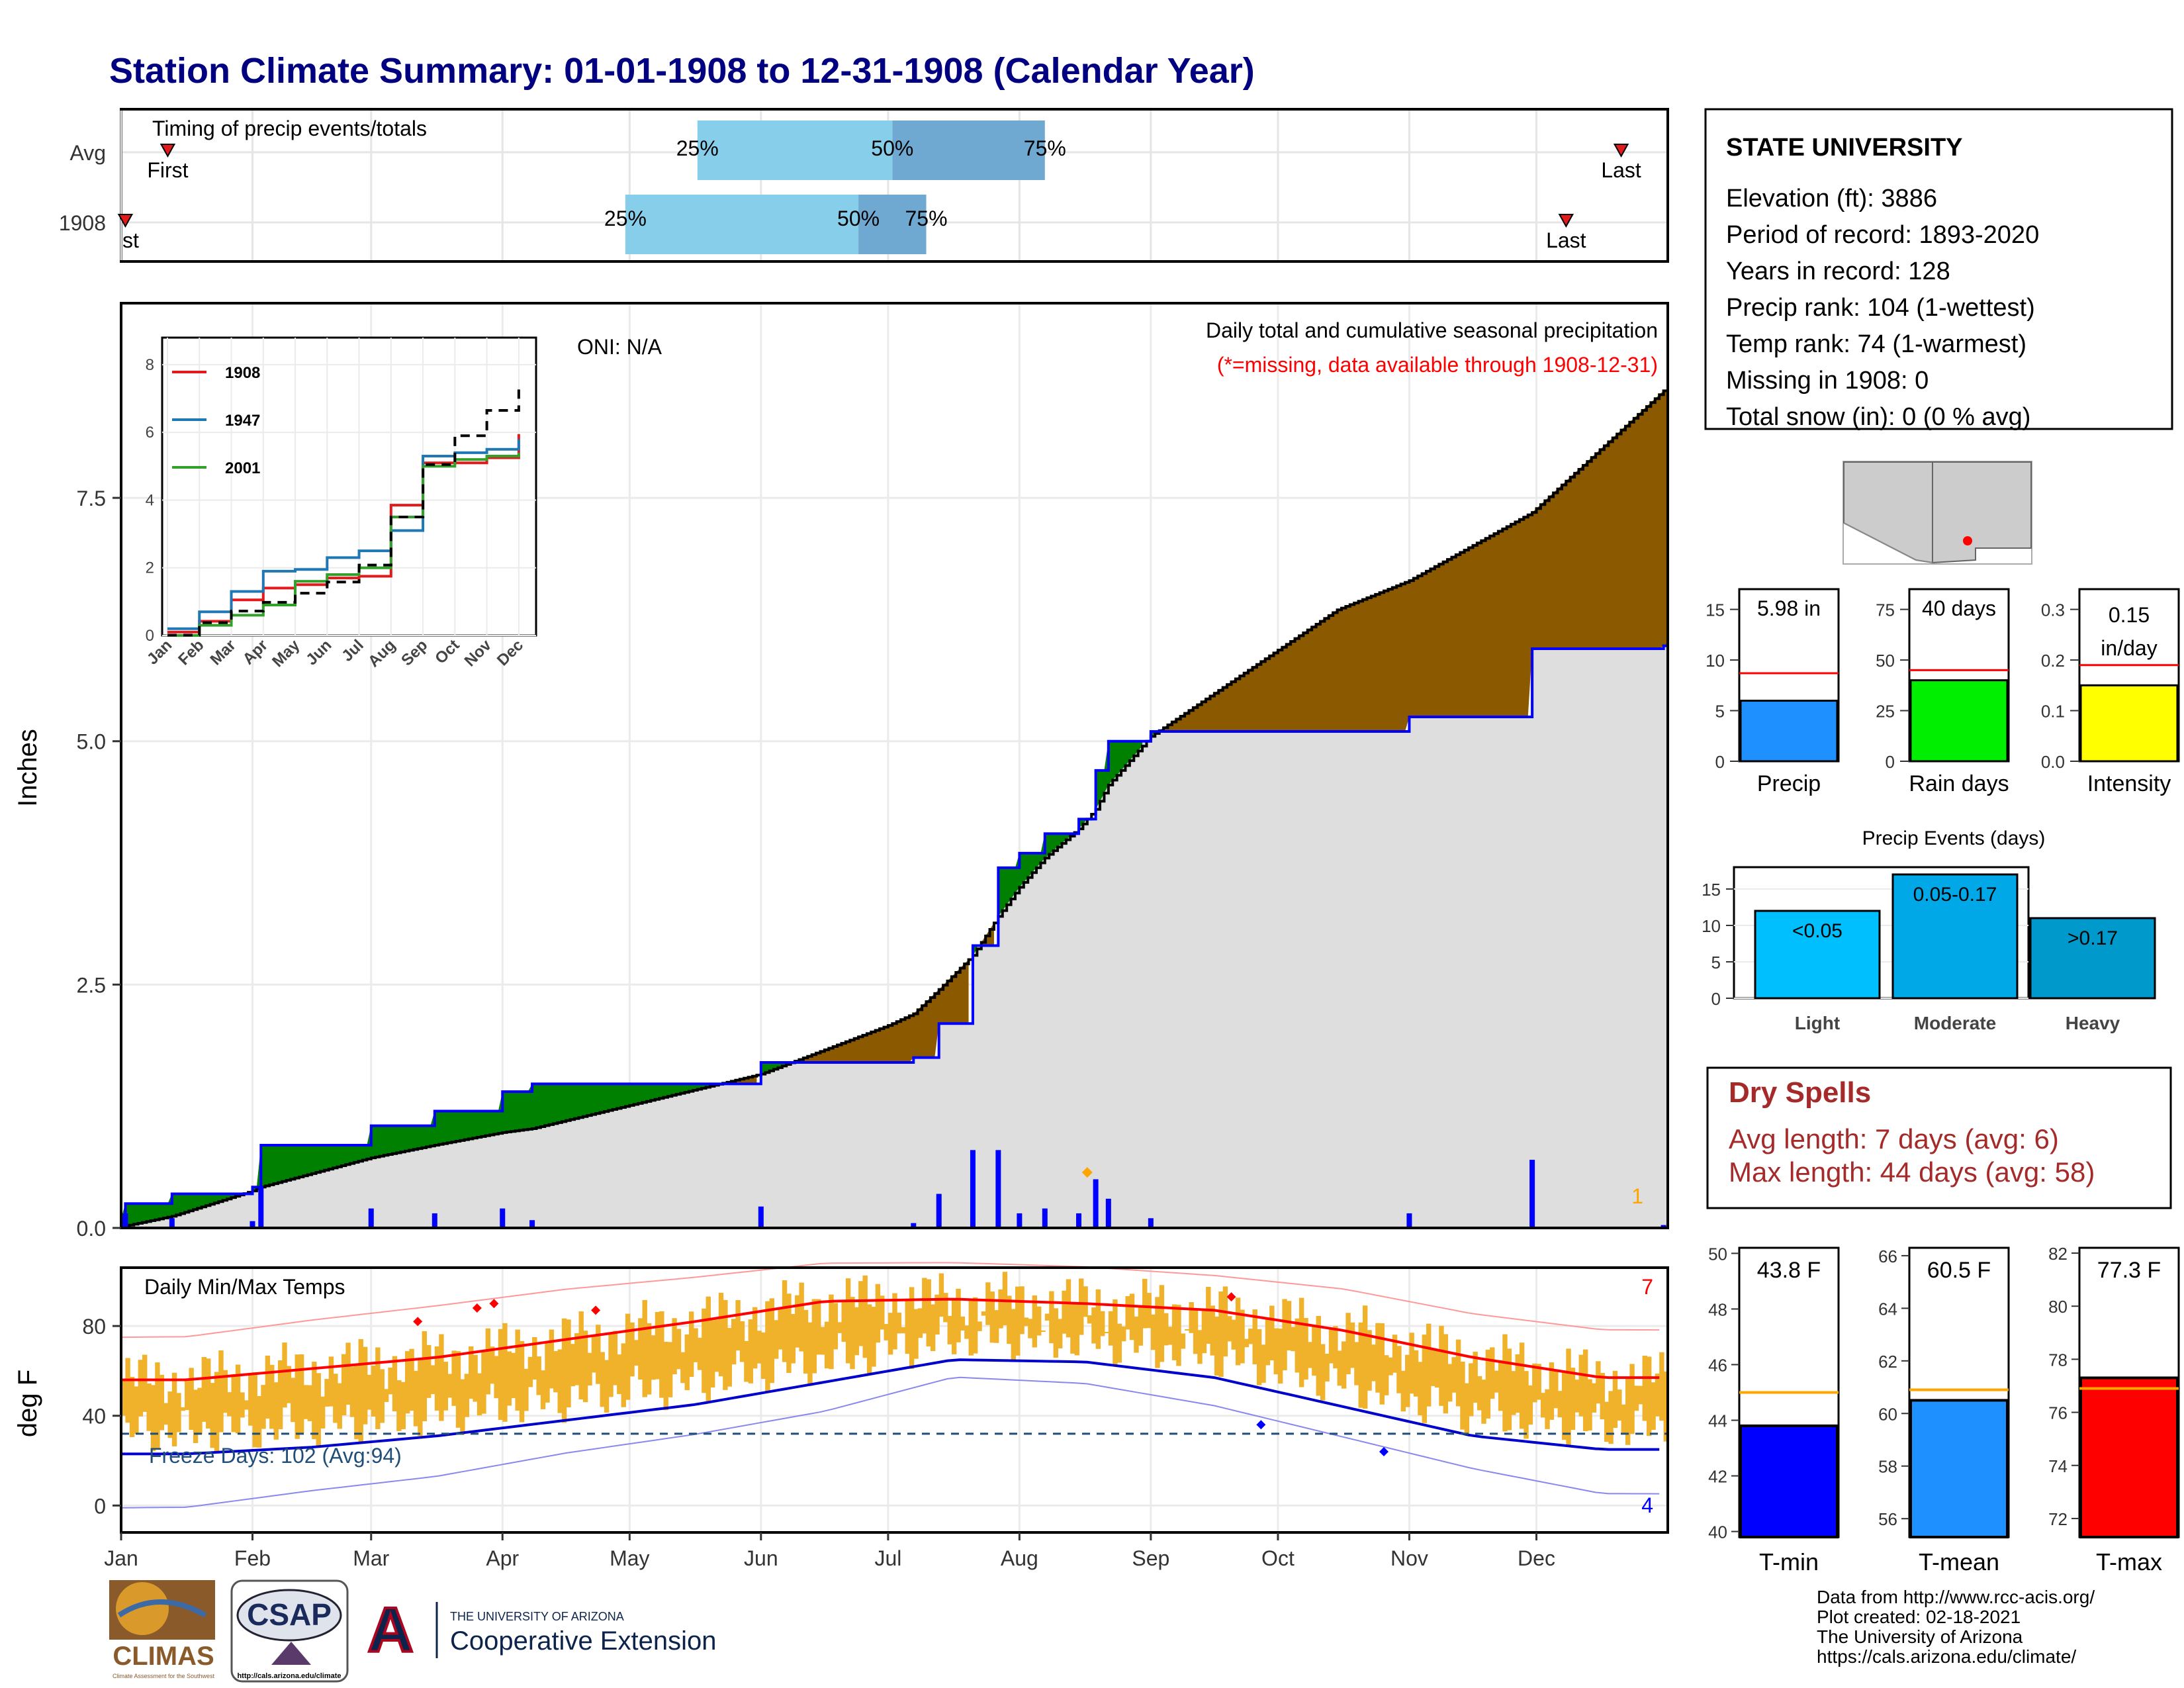 Image resolution: width=2184 pixels, height=1688 pixels. Describe the element at coordinates (1720, 712) in the screenshot. I see `summary-bar-tick-label-0-1: 5` at that location.